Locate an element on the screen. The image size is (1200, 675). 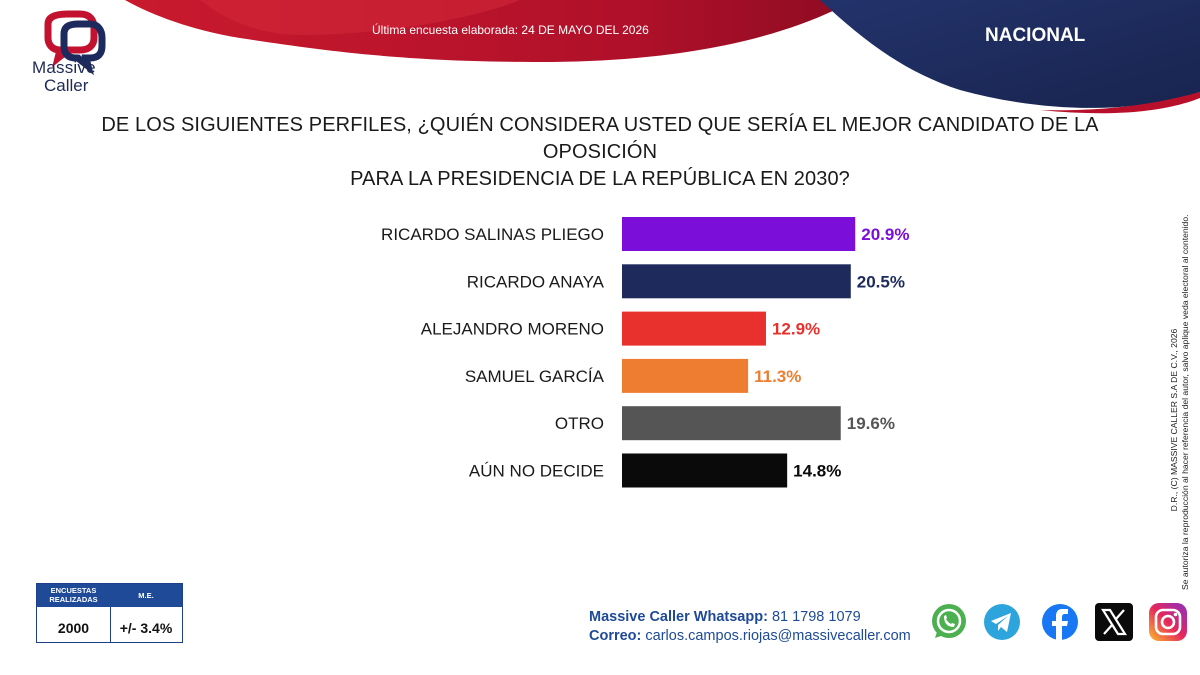
stats-header-row is located at coordinates (109, 595).